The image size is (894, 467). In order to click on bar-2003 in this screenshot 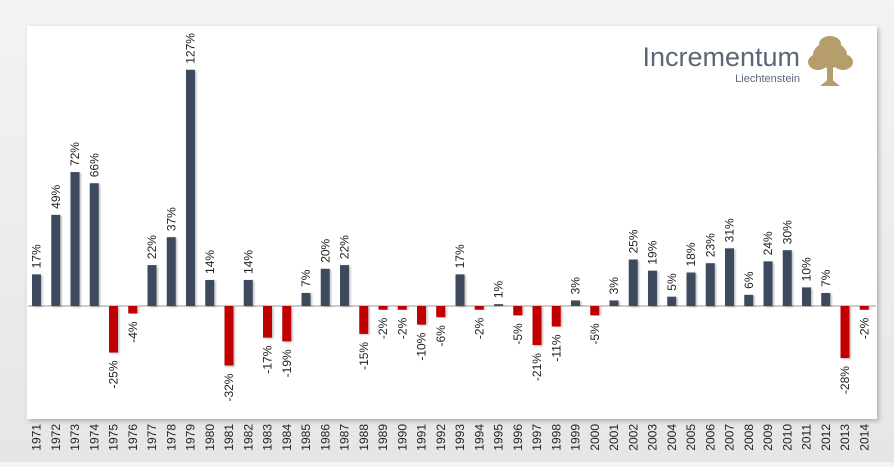, I will do `click(652, 288)`.